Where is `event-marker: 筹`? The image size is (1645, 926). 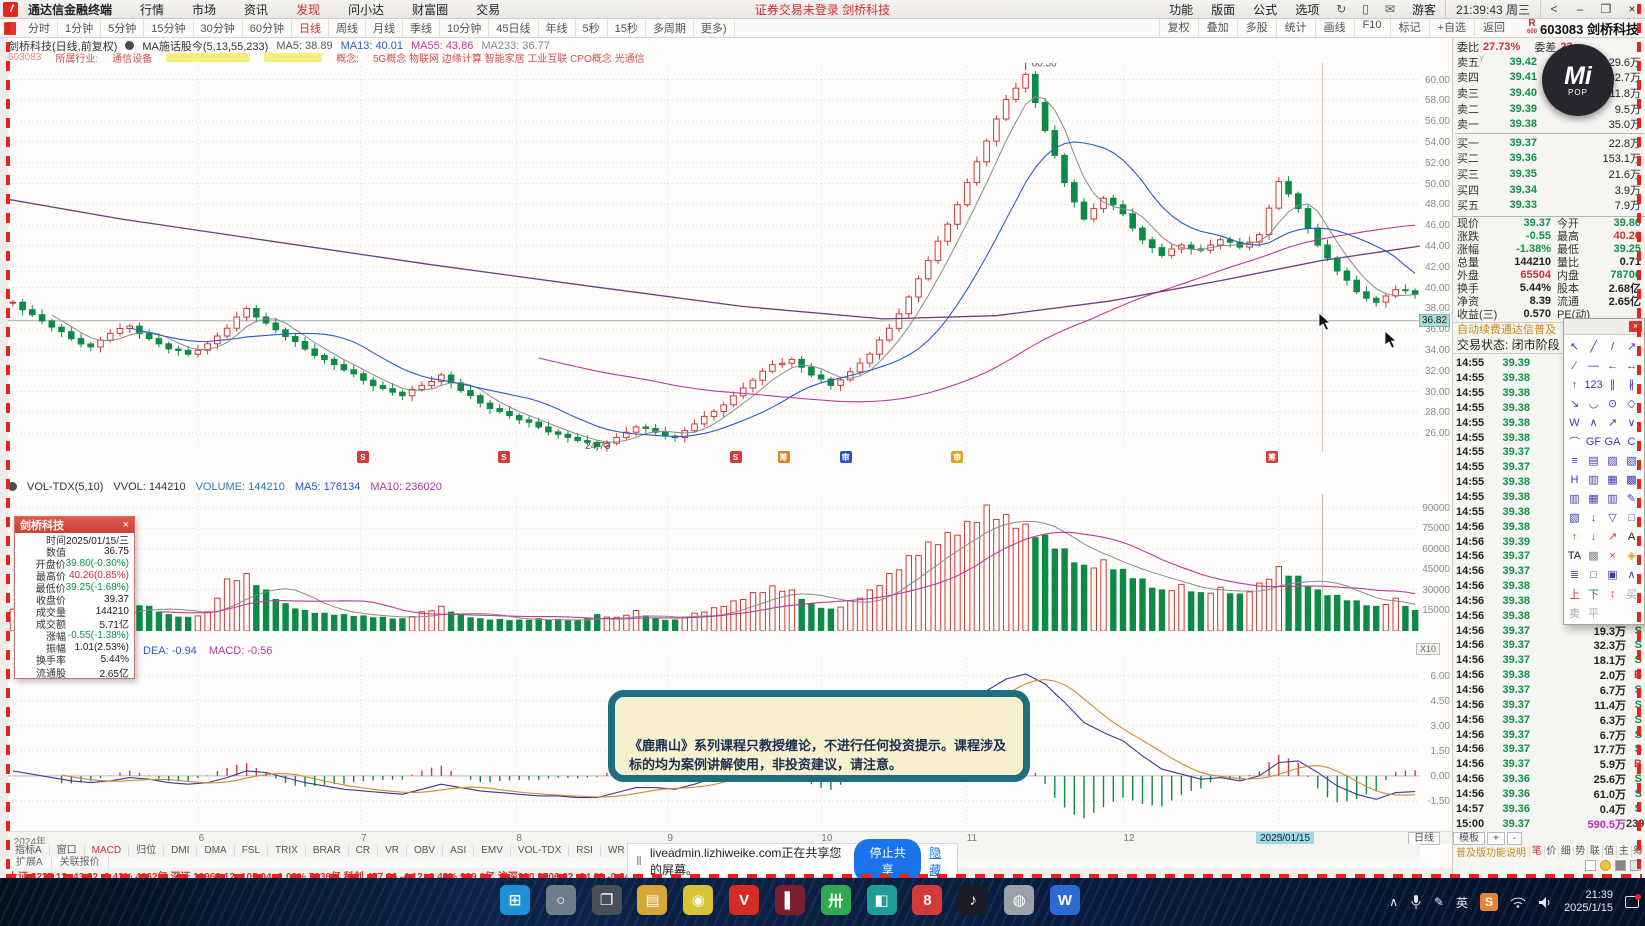 event-marker: 筹 is located at coordinates (783, 457).